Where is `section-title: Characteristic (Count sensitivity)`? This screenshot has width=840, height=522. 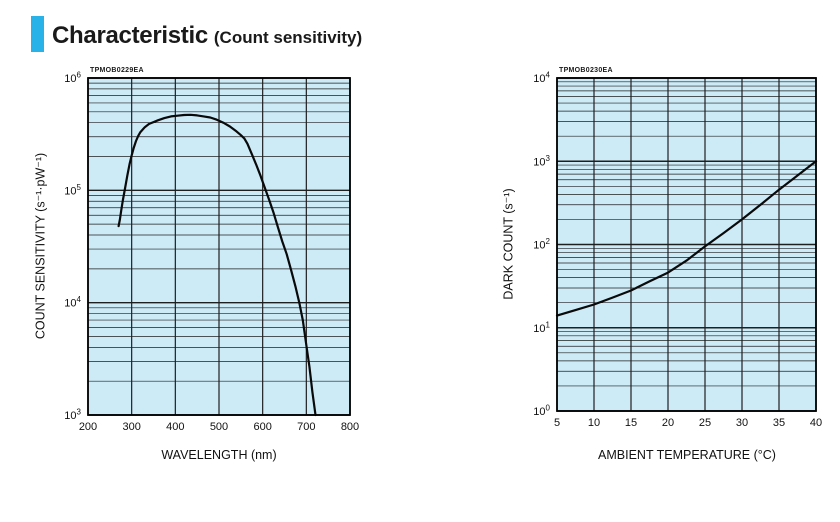 section-title: Characteristic (Count sensitivity) is located at coordinates (207, 32).